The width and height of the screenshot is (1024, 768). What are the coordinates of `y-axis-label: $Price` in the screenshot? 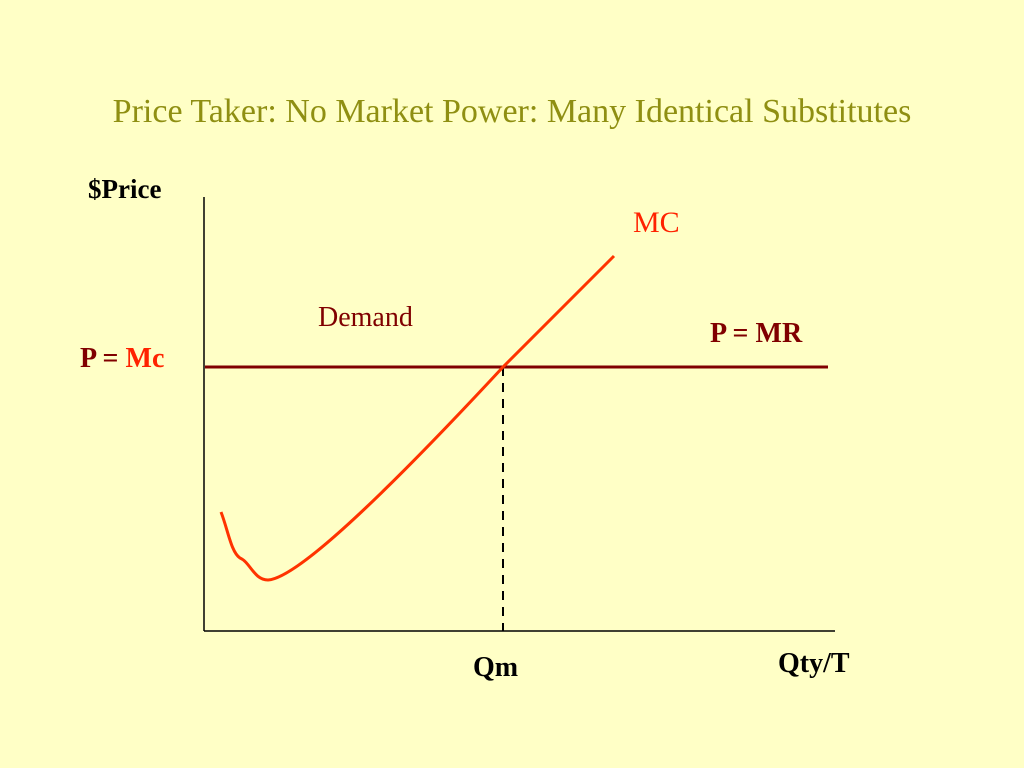 It's located at (125, 189).